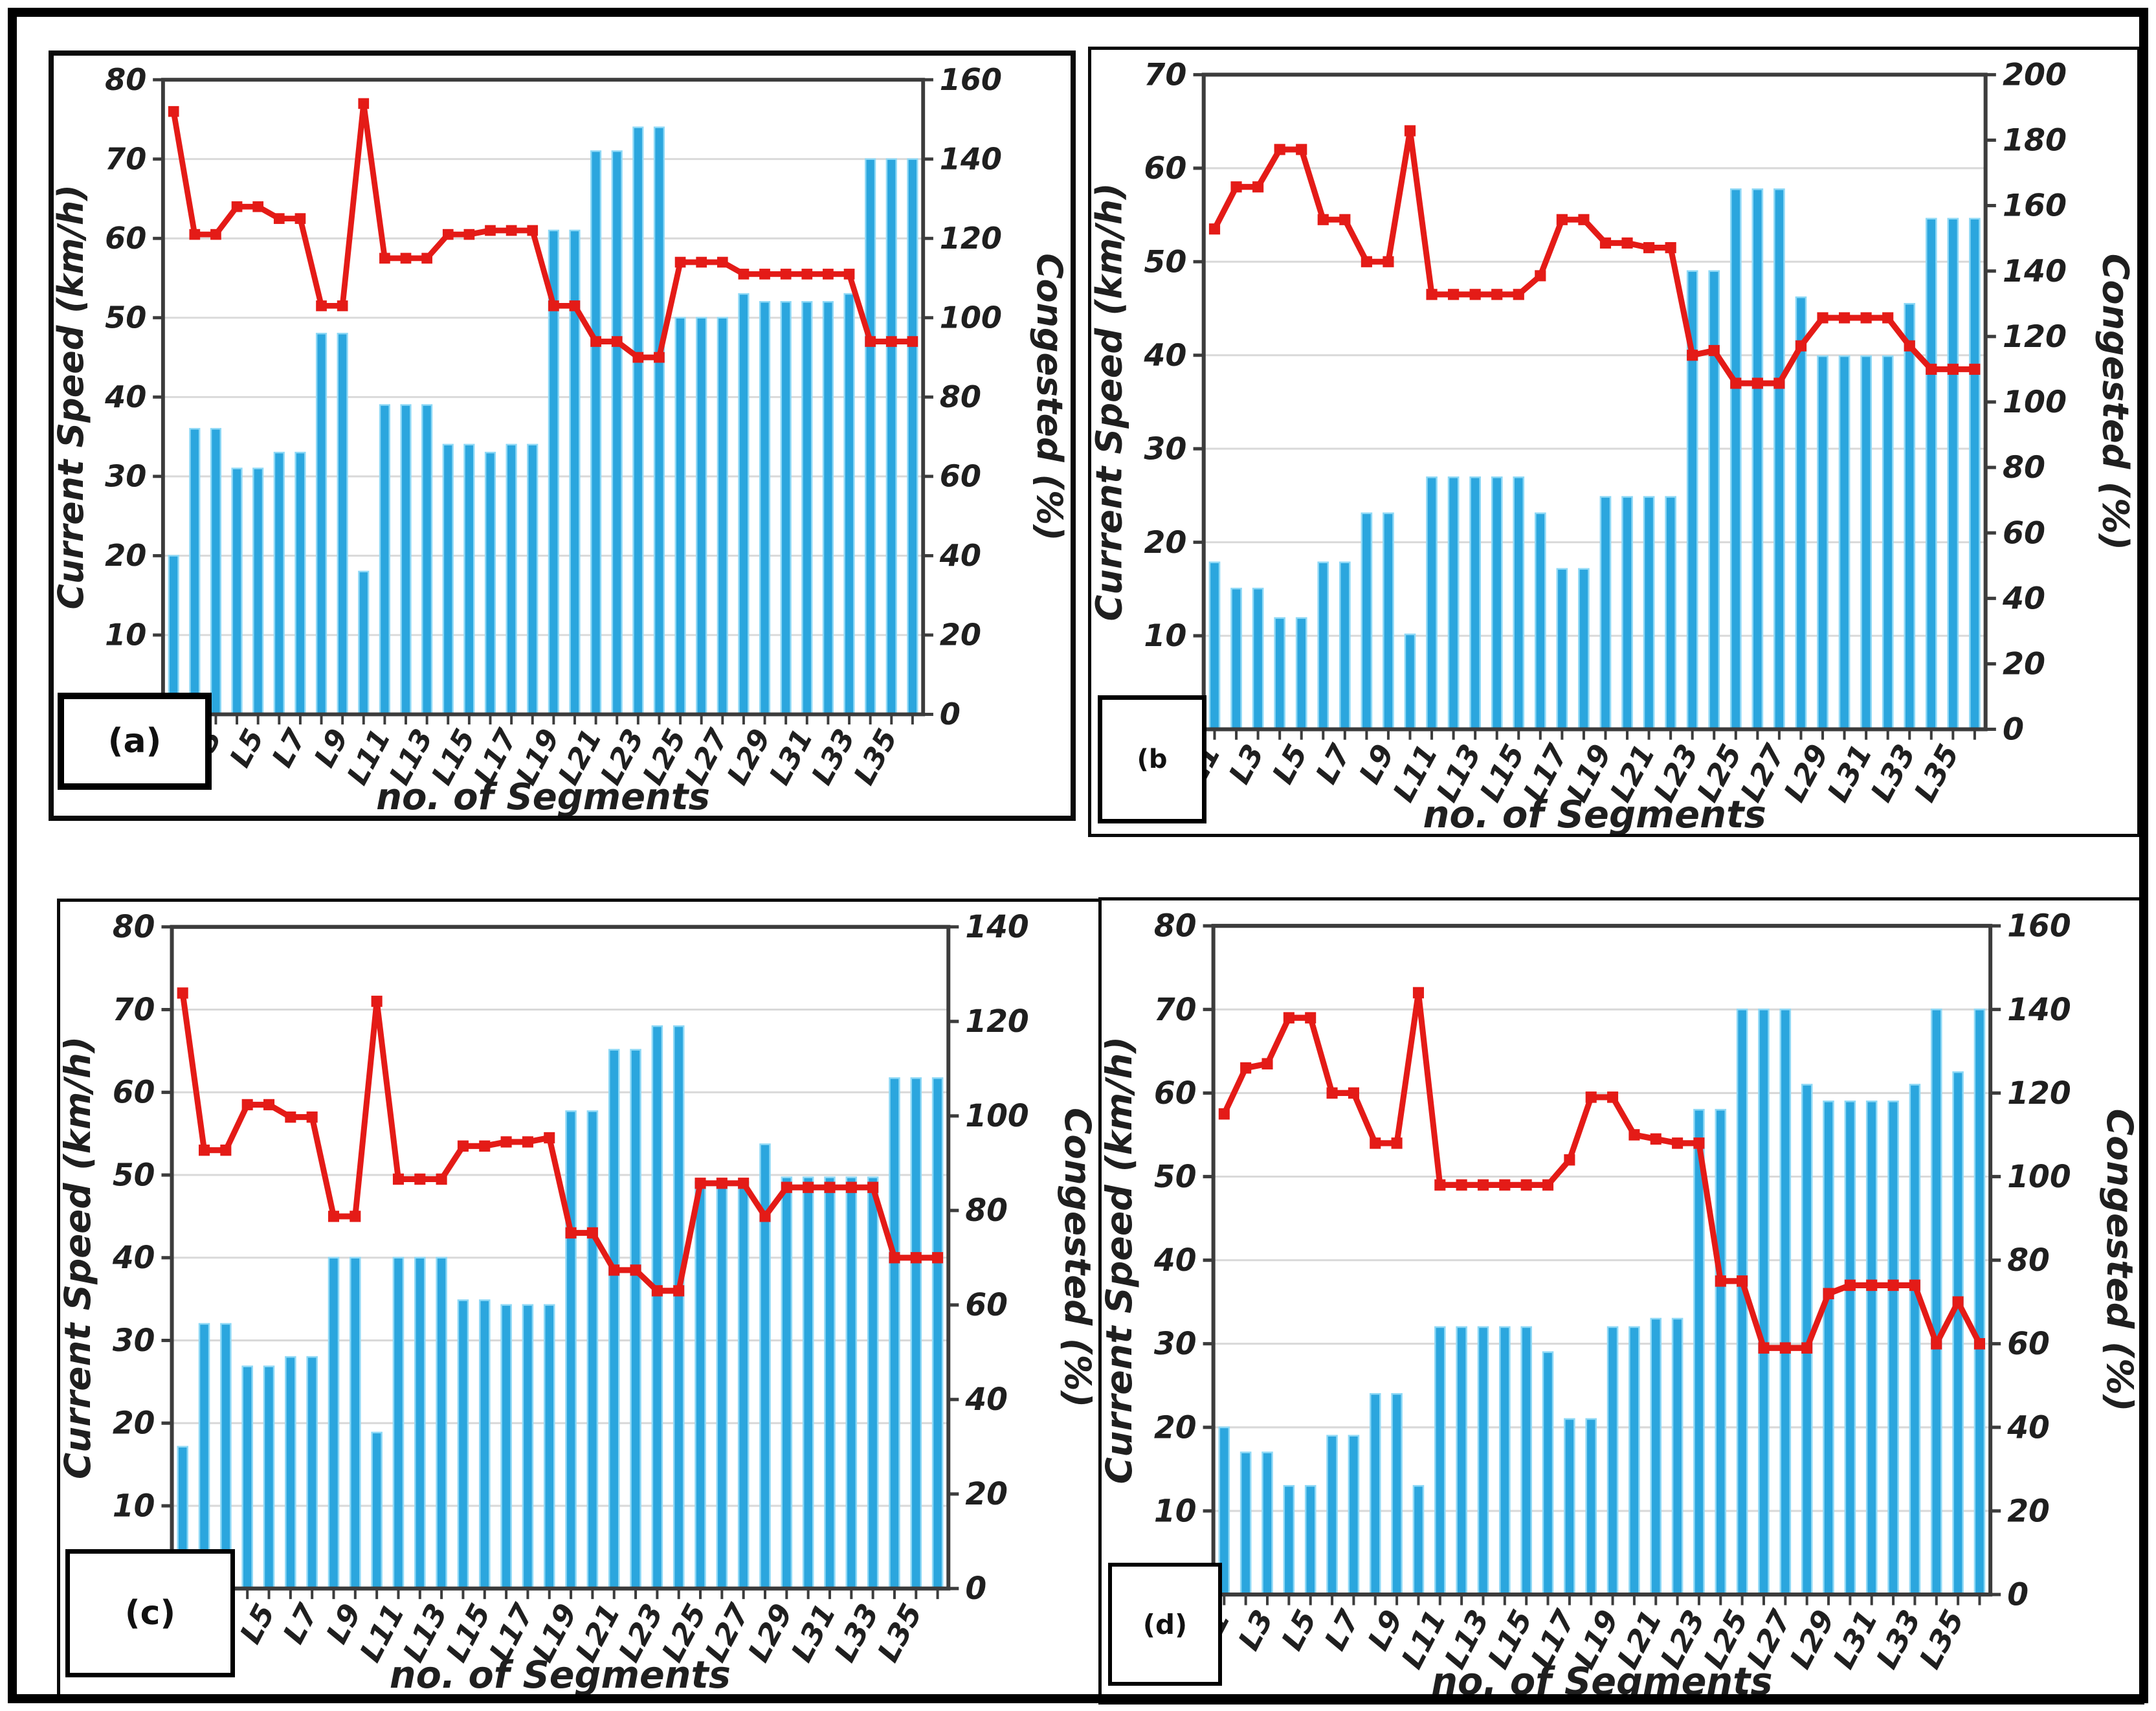 The image size is (2156, 1711). Describe the element at coordinates (1246, 764) in the screenshot. I see `x-tick-label: L3` at that location.